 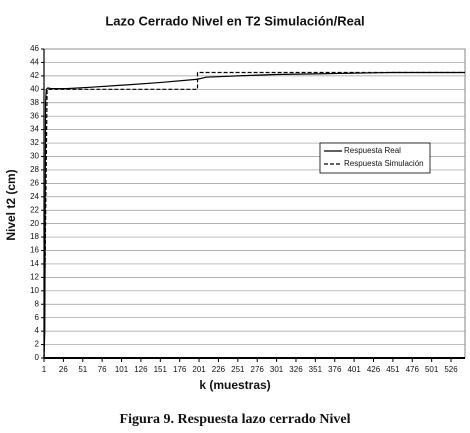 What do you see at coordinates (180, 369) in the screenshot?
I see `x-tick-label: 176` at bounding box center [180, 369].